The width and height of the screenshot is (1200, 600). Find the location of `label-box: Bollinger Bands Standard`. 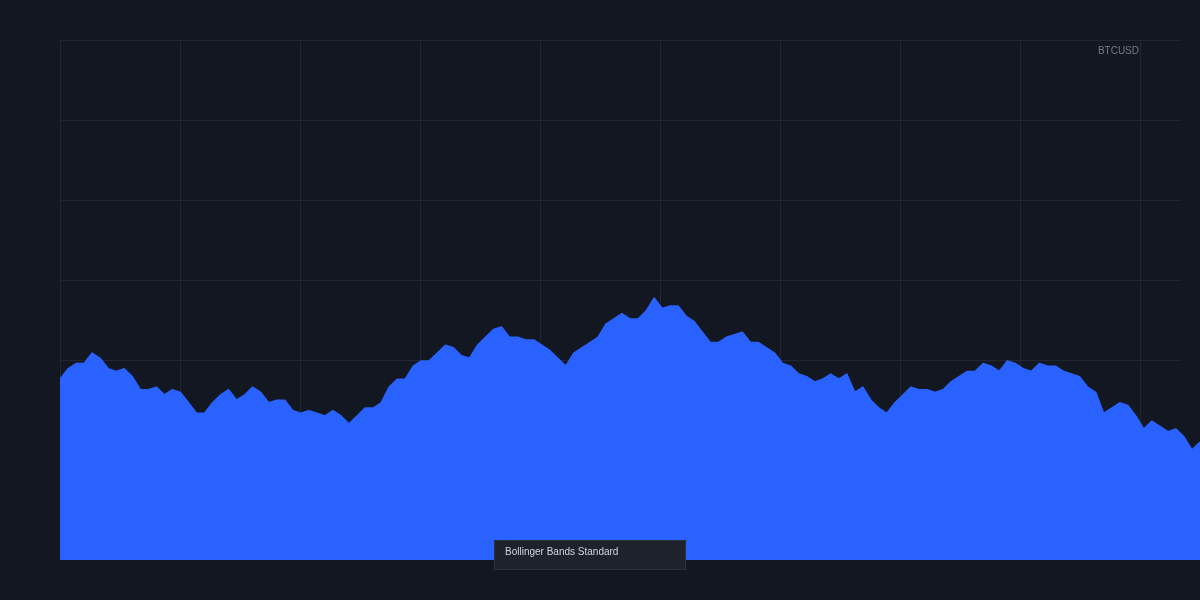

label-box: Bollinger Bands Standard is located at coordinates (590, 555).